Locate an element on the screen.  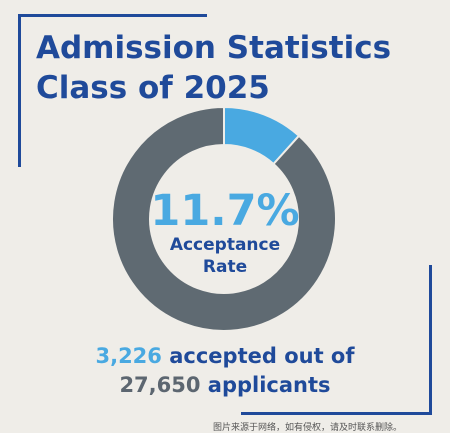
summary-text: 3,226 accepted out of 27,650 applicants is located at coordinates (225, 371).